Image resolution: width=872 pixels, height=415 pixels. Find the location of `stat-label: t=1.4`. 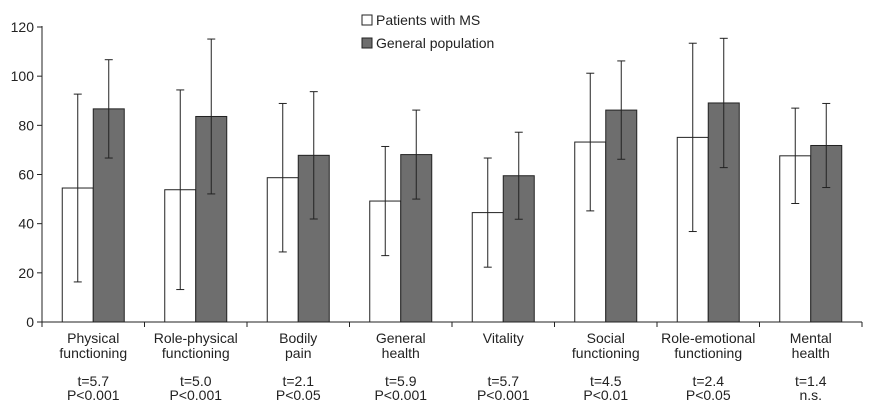

stat-label: t=1.4 is located at coordinates (811, 381).